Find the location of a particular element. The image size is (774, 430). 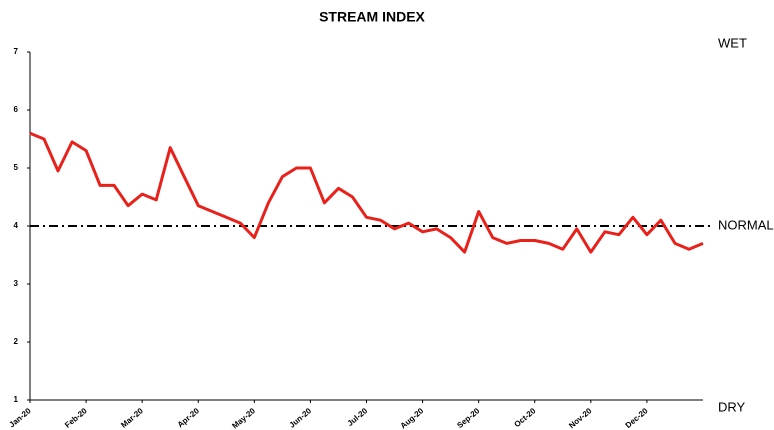

x-tick-label: Aug-20 is located at coordinates (412, 418).